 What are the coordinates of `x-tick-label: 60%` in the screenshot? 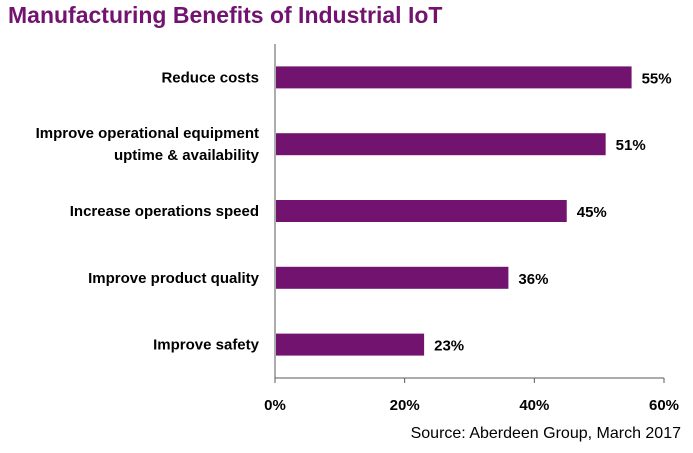 It's located at (664, 405).